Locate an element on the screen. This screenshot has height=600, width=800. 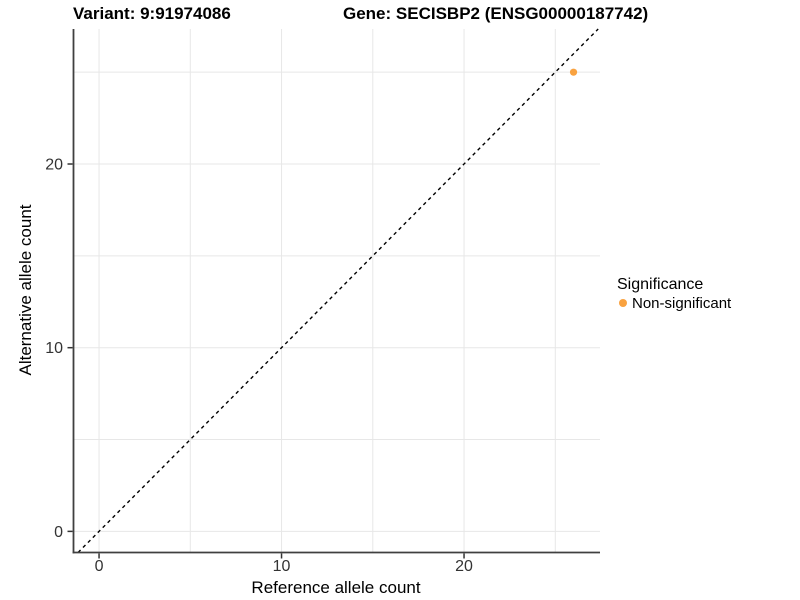
data-point is located at coordinates (573, 72).